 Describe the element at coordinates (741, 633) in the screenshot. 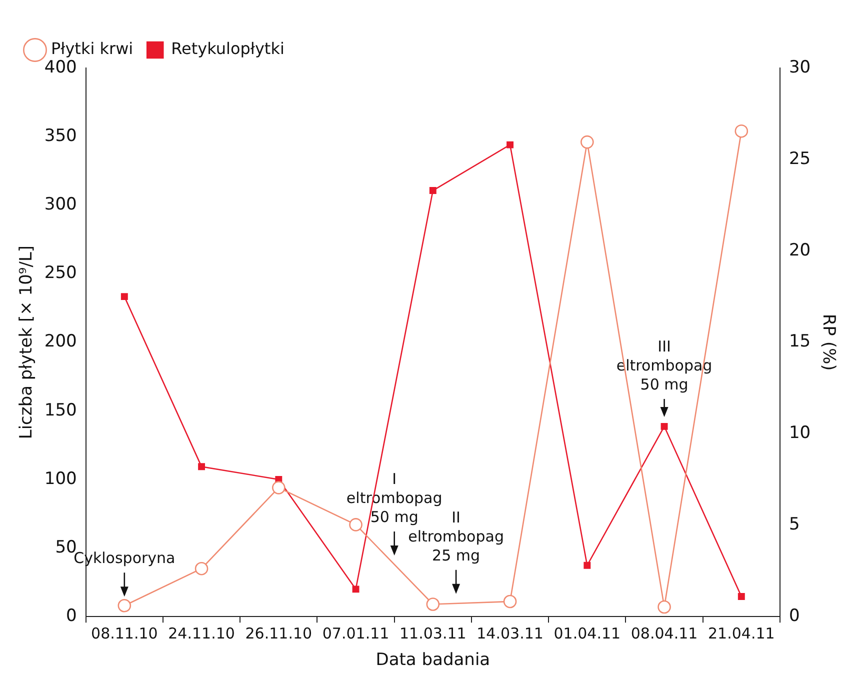

I see `x-tick-label: 21.04.11` at that location.